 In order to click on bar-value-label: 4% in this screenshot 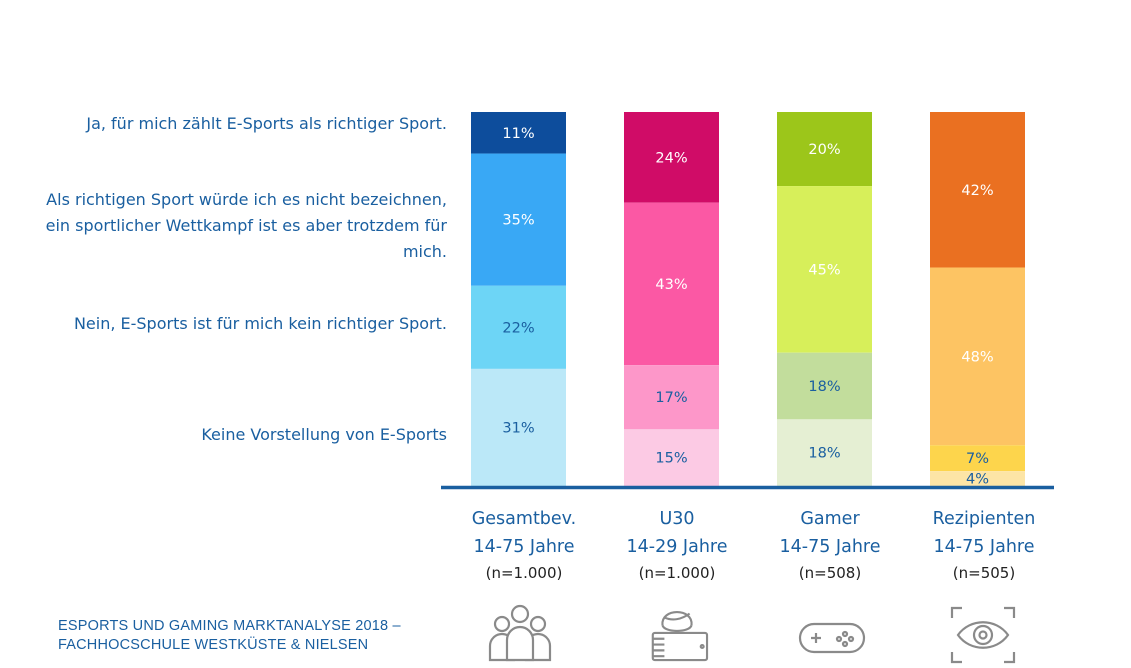, I will do `click(977, 480)`.